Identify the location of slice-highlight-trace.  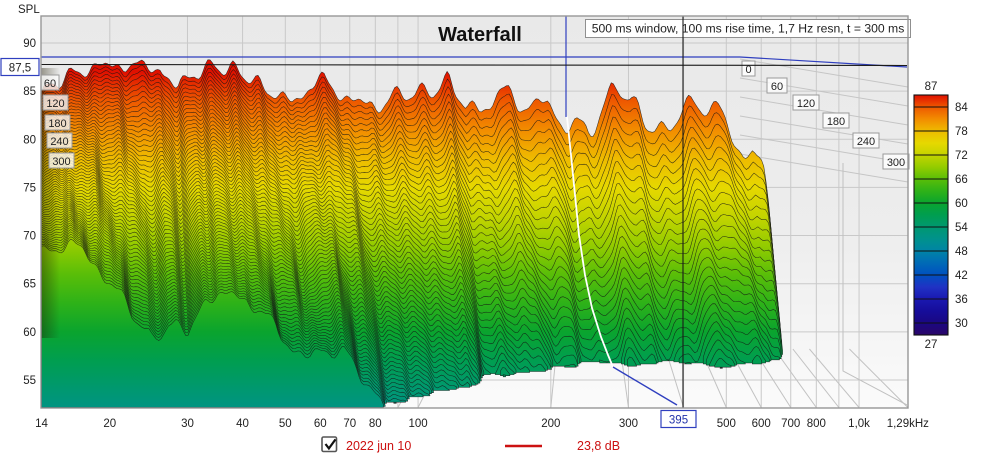
(590, 242).